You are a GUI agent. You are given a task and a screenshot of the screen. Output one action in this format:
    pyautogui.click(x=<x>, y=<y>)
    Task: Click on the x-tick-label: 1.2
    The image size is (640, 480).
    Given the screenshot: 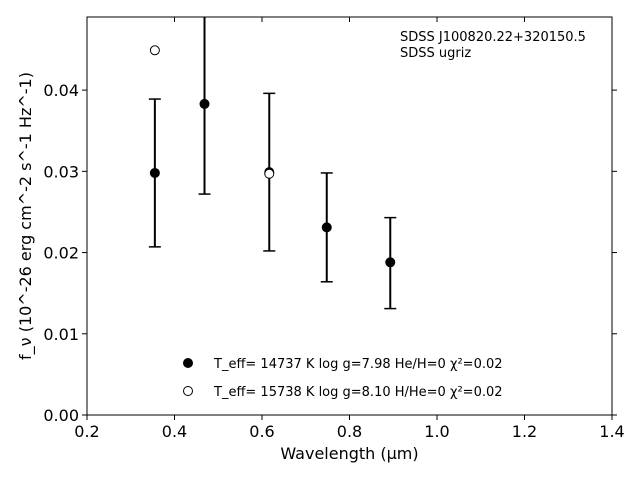 What is the action you would take?
    pyautogui.click(x=524, y=431)
    